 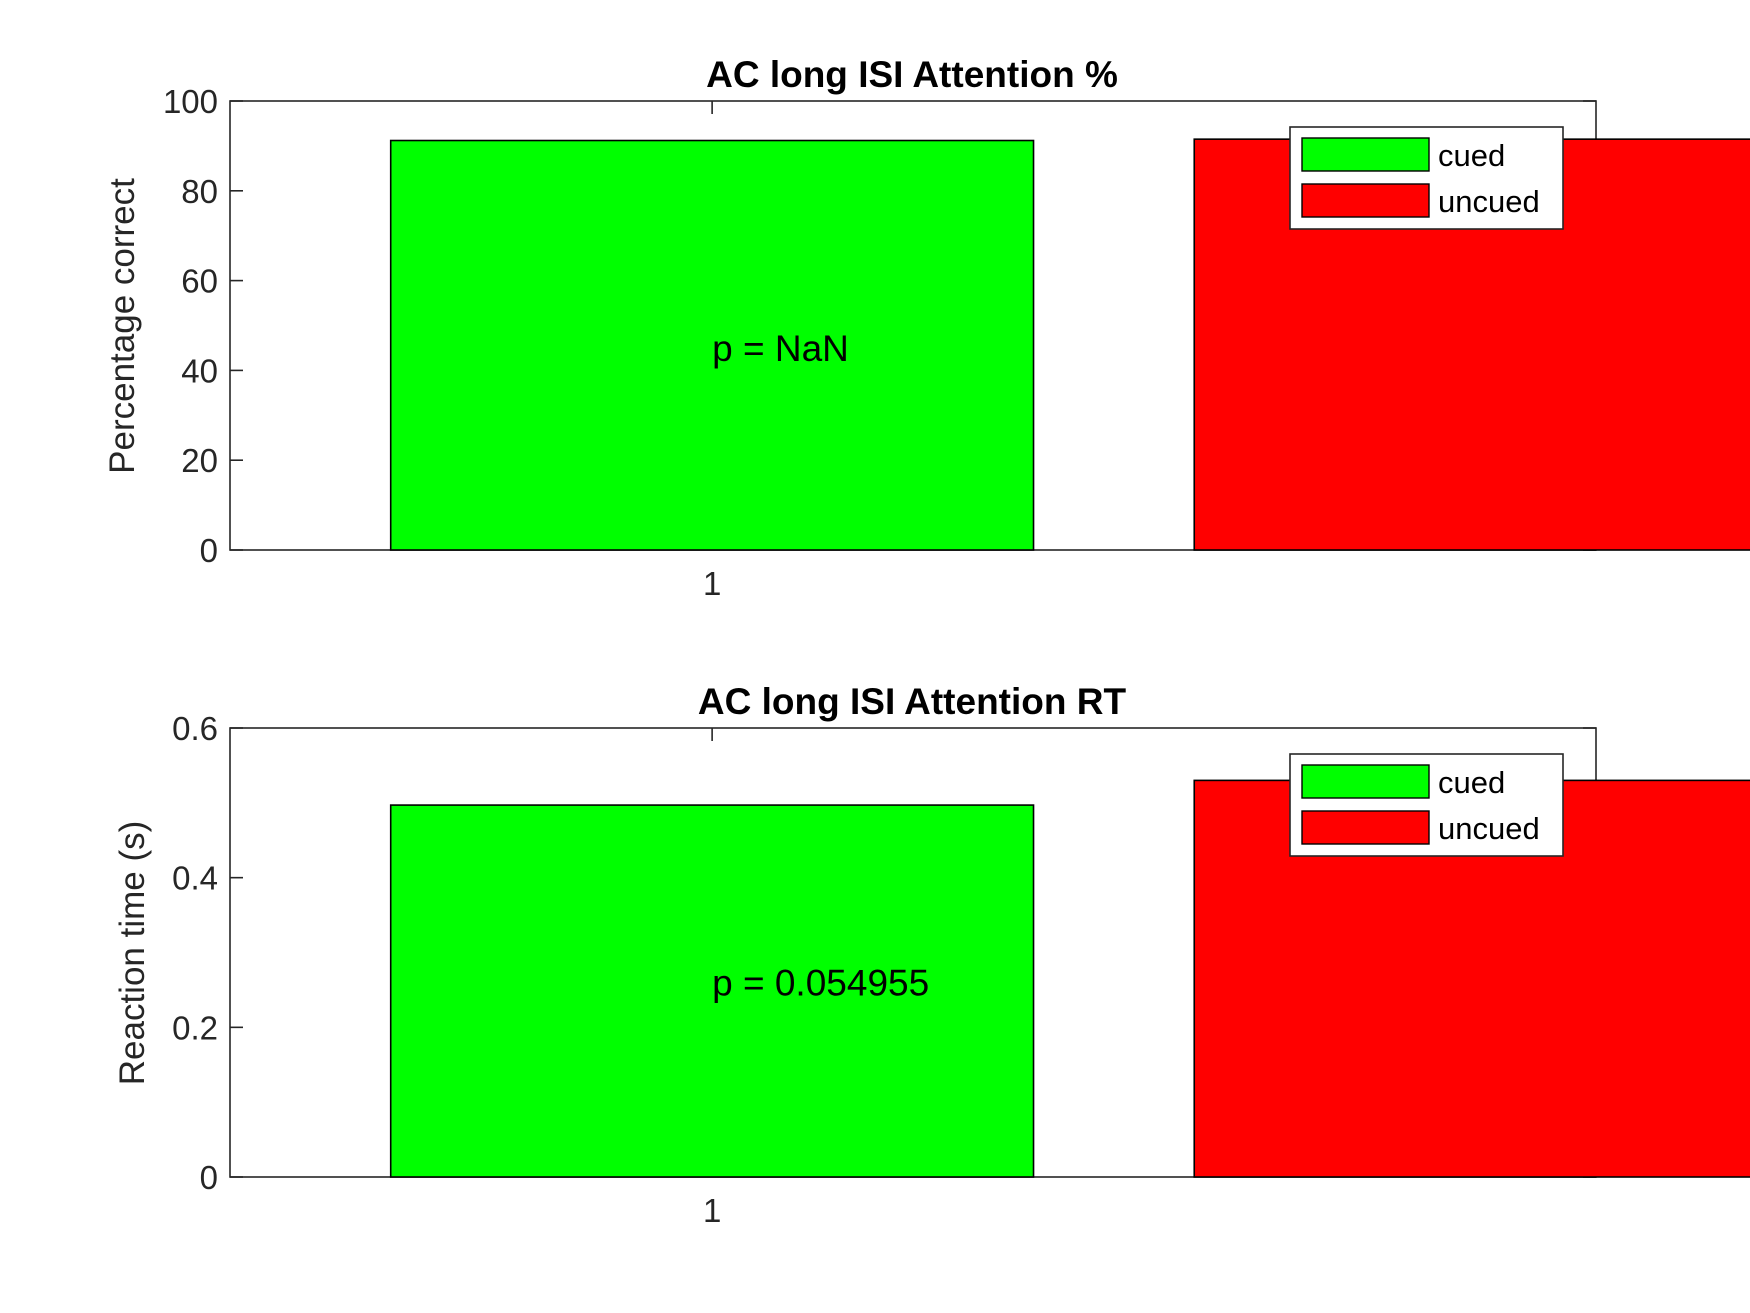 I want to click on y-tick-label: 20, so click(x=199, y=460).